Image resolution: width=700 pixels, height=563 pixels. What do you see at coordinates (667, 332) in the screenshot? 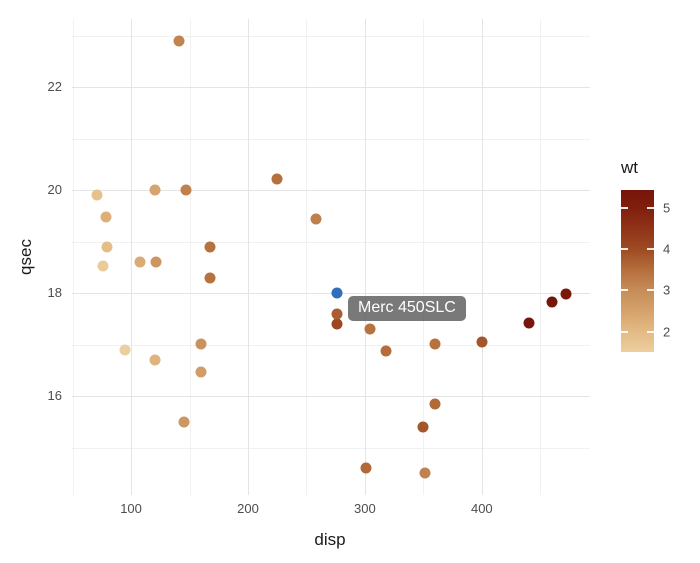
I see `legend-tick-label: 2` at bounding box center [667, 332].